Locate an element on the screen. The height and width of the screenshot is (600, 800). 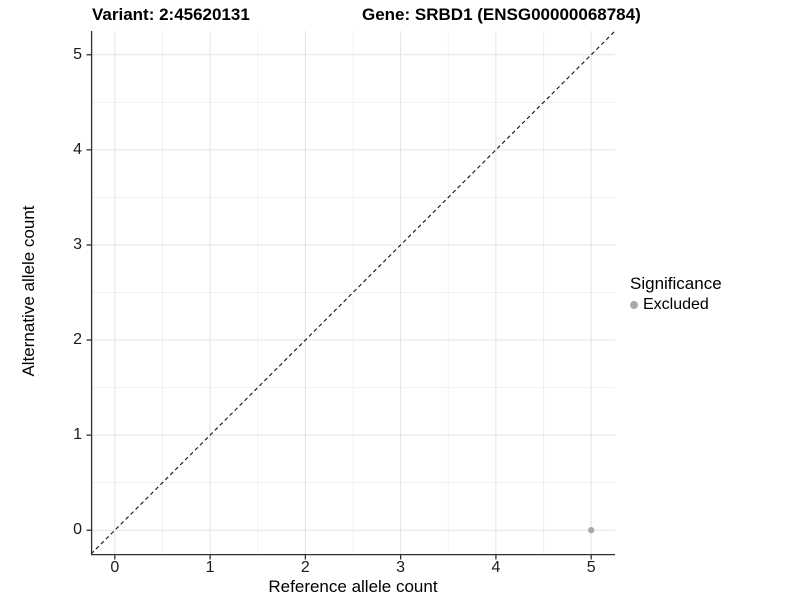
legend-title: Significance is located at coordinates (676, 283).